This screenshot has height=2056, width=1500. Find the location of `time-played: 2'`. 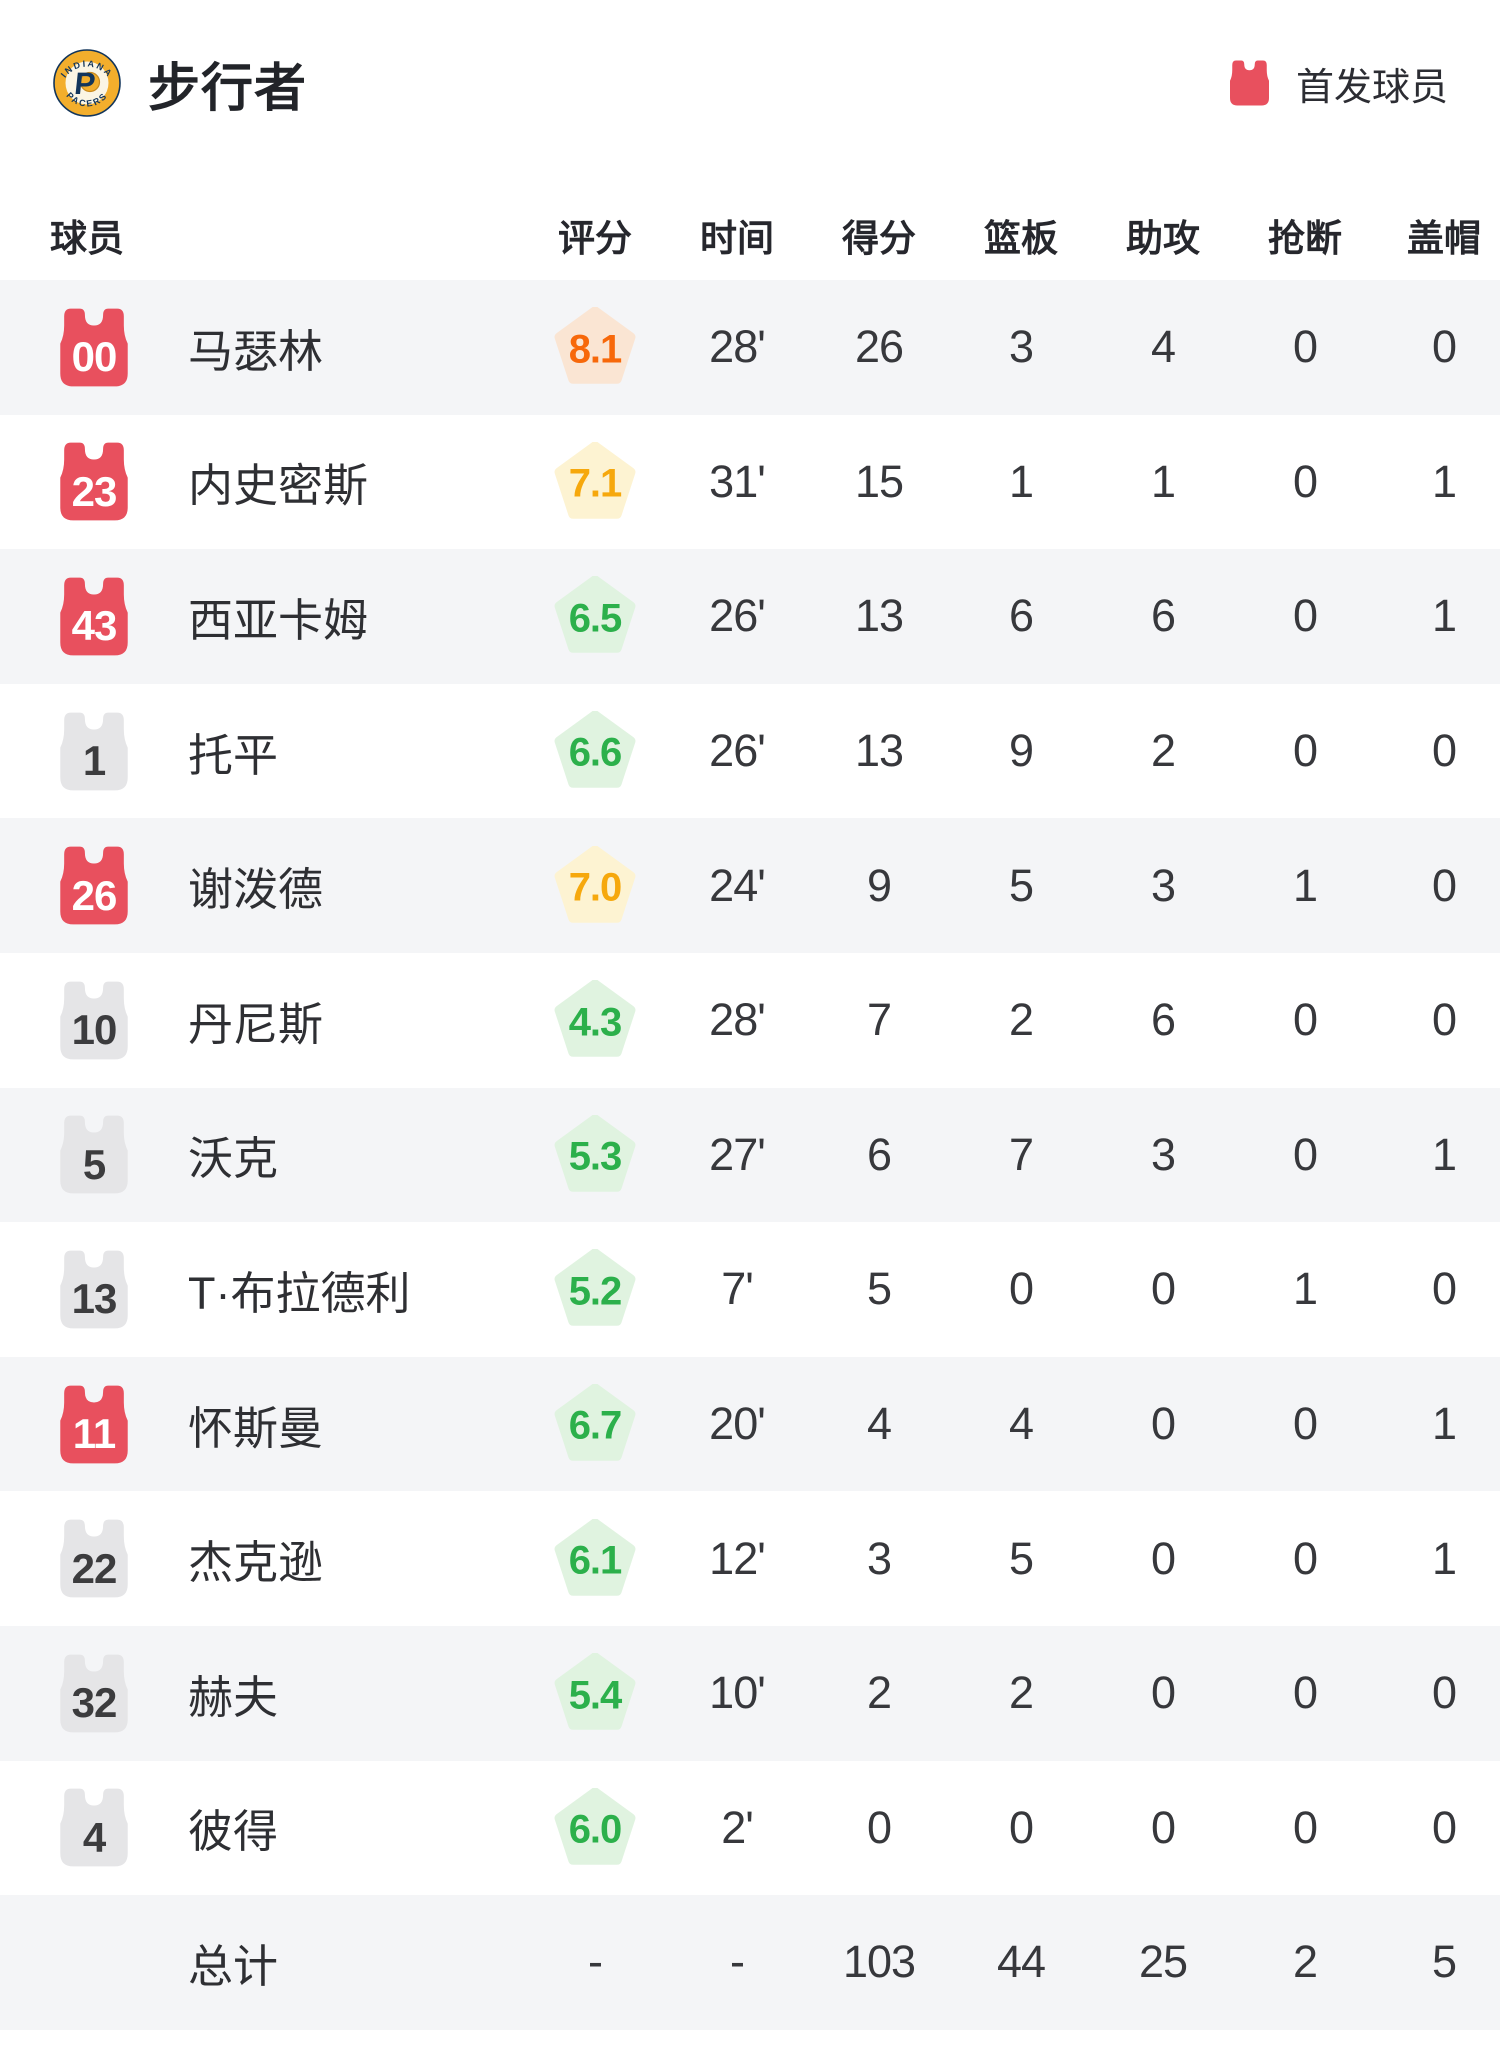

time-played: 2' is located at coordinates (737, 1827).